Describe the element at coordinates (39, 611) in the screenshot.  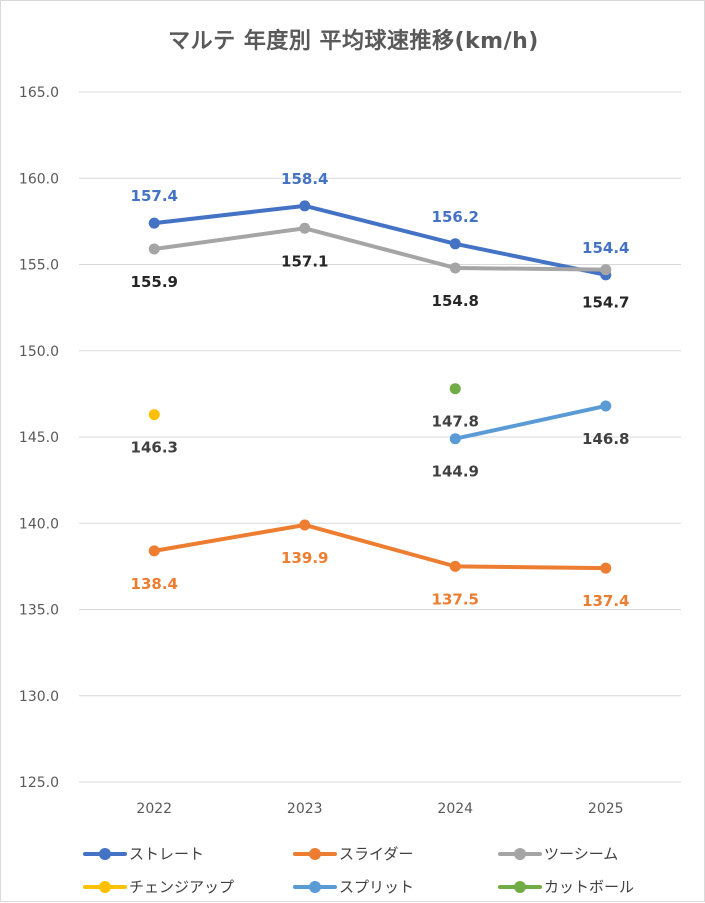
I see `y-tick-label: 135.0` at that location.